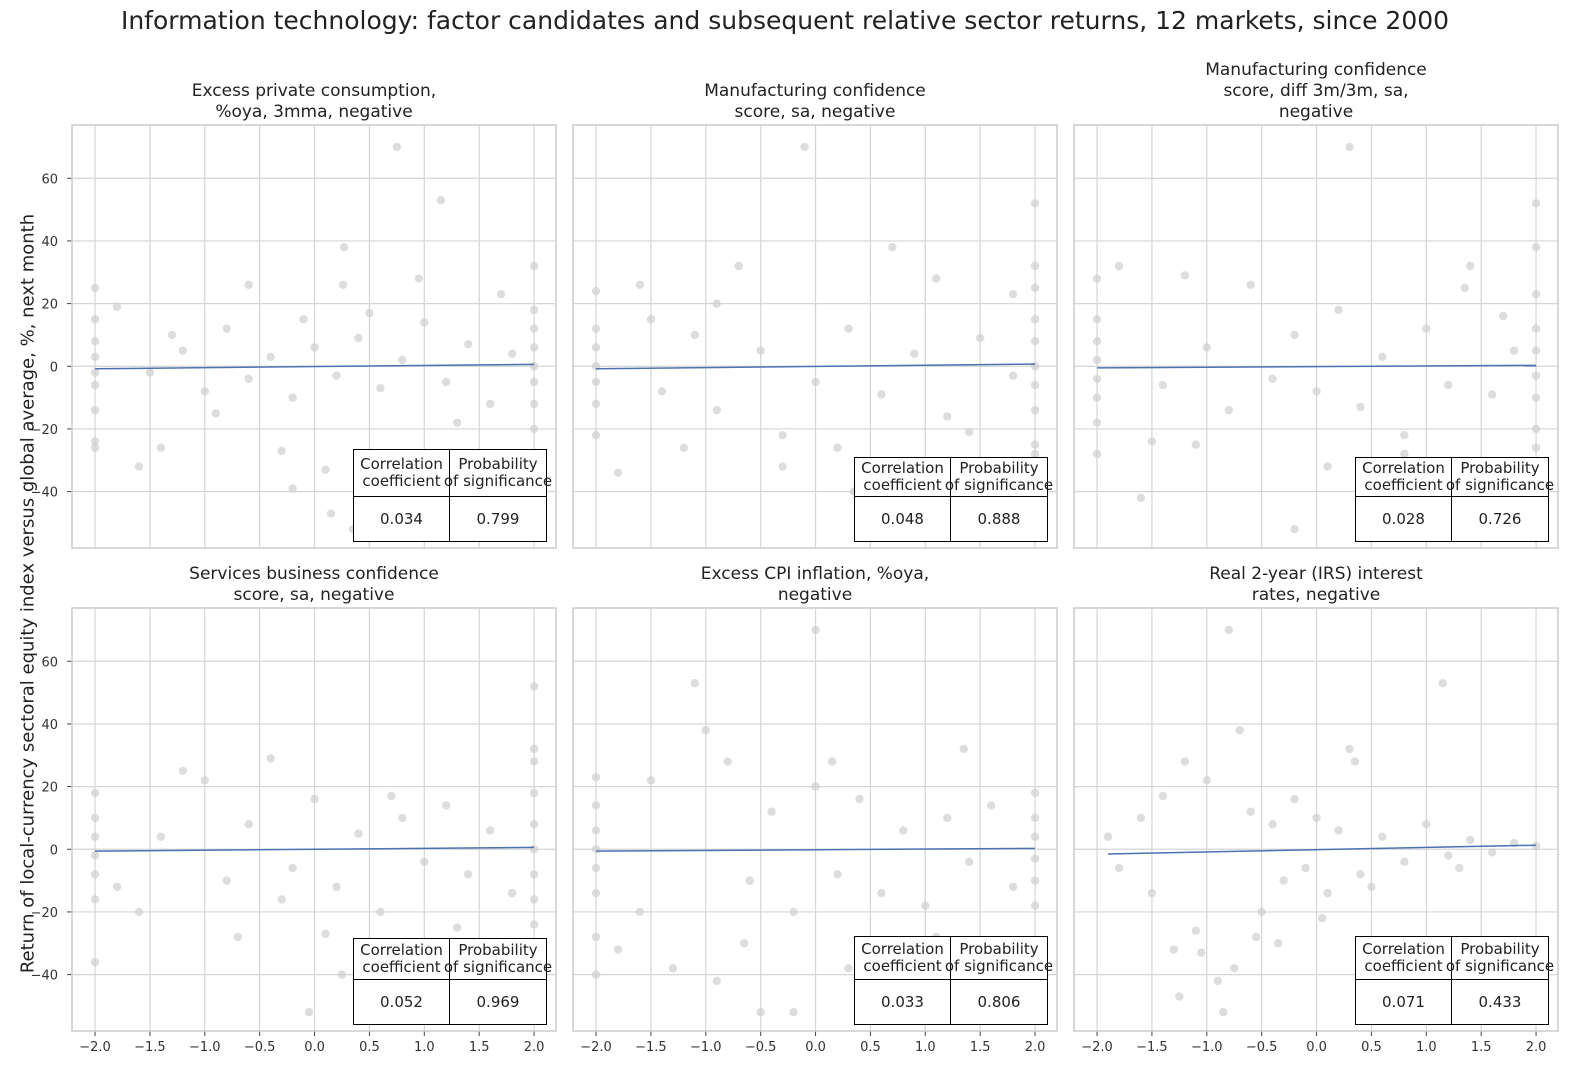 This screenshot has height=1072, width=1570. I want to click on y-tick-label: −20, so click(44, 913).